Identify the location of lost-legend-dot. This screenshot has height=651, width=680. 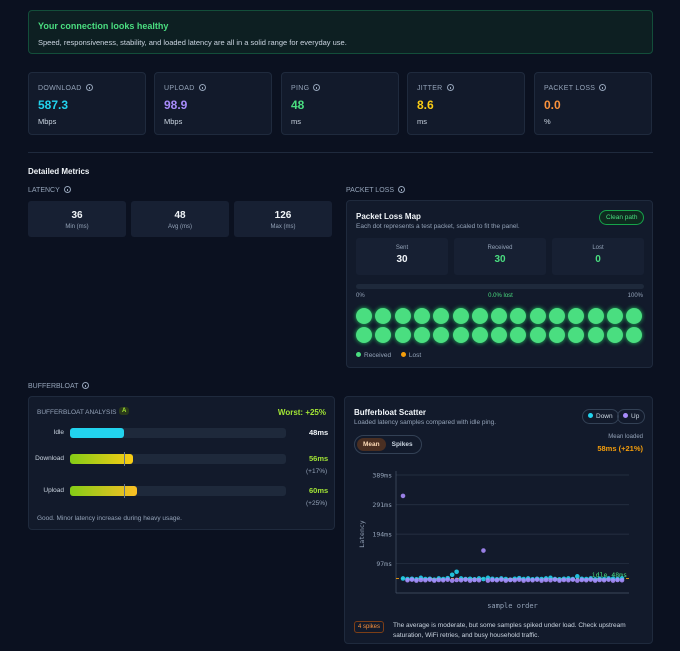
(403, 354).